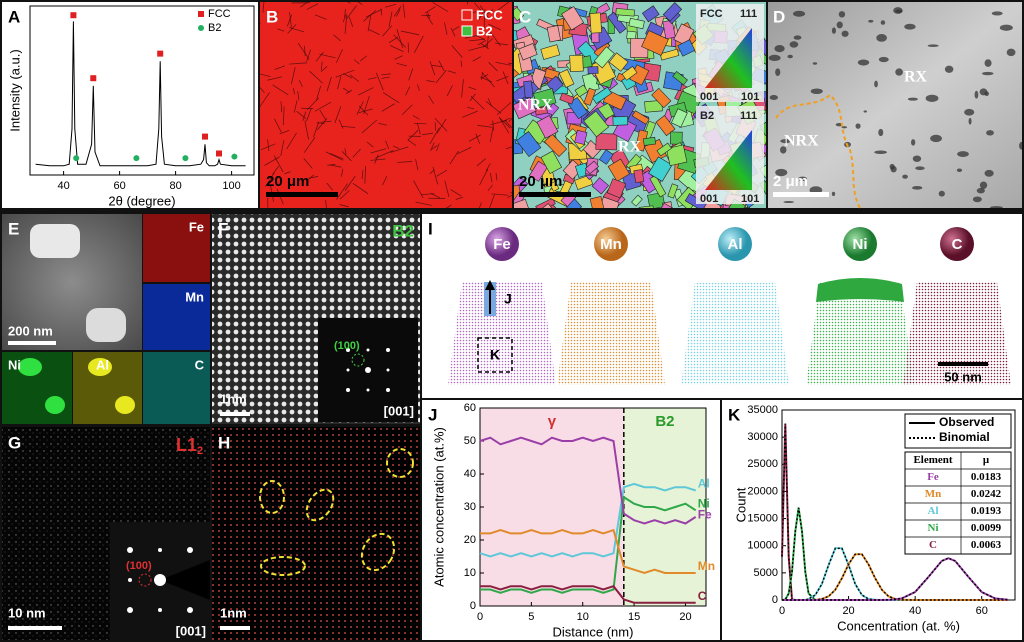 This screenshot has height=642, width=1024. What do you see at coordinates (958, 431) in the screenshot?
I see `legend-box` at bounding box center [958, 431].